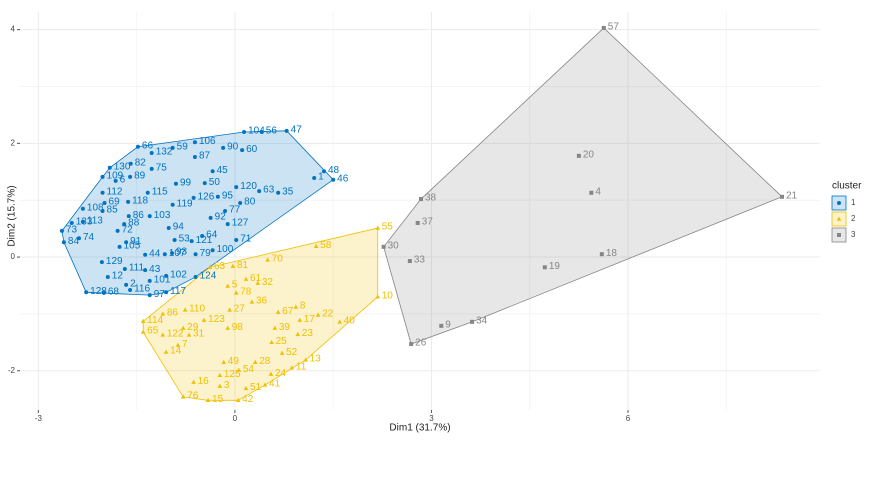 The width and height of the screenshot is (885, 503). Describe the element at coordinates (13, 29) in the screenshot. I see `y-tick-label: 4` at that location.